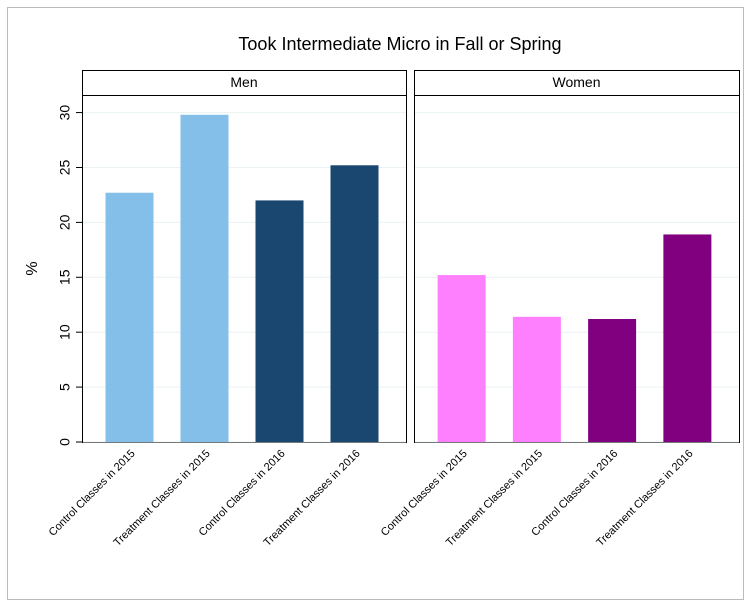  Describe the element at coordinates (65, 442) in the screenshot. I see `y-tick-label: 0` at that location.